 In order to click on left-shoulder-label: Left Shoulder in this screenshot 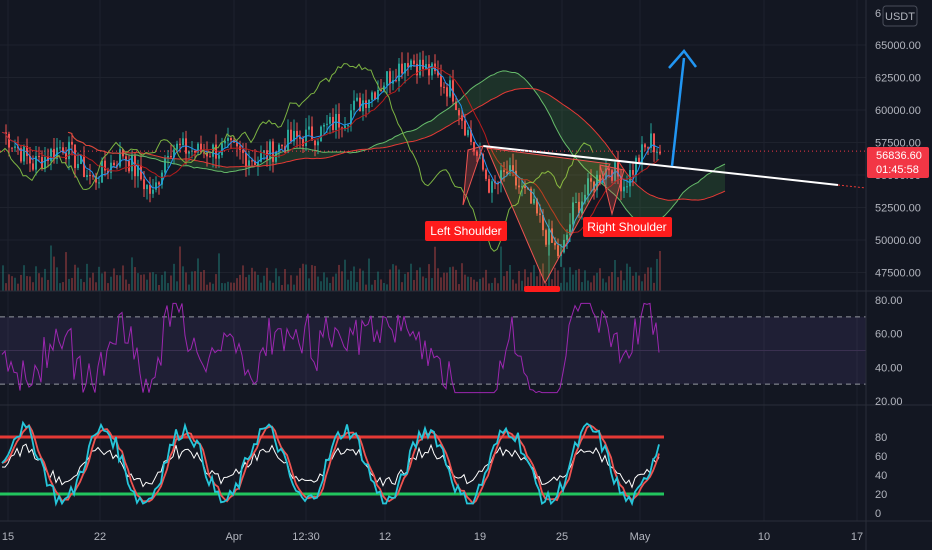, I will do `click(466, 231)`.